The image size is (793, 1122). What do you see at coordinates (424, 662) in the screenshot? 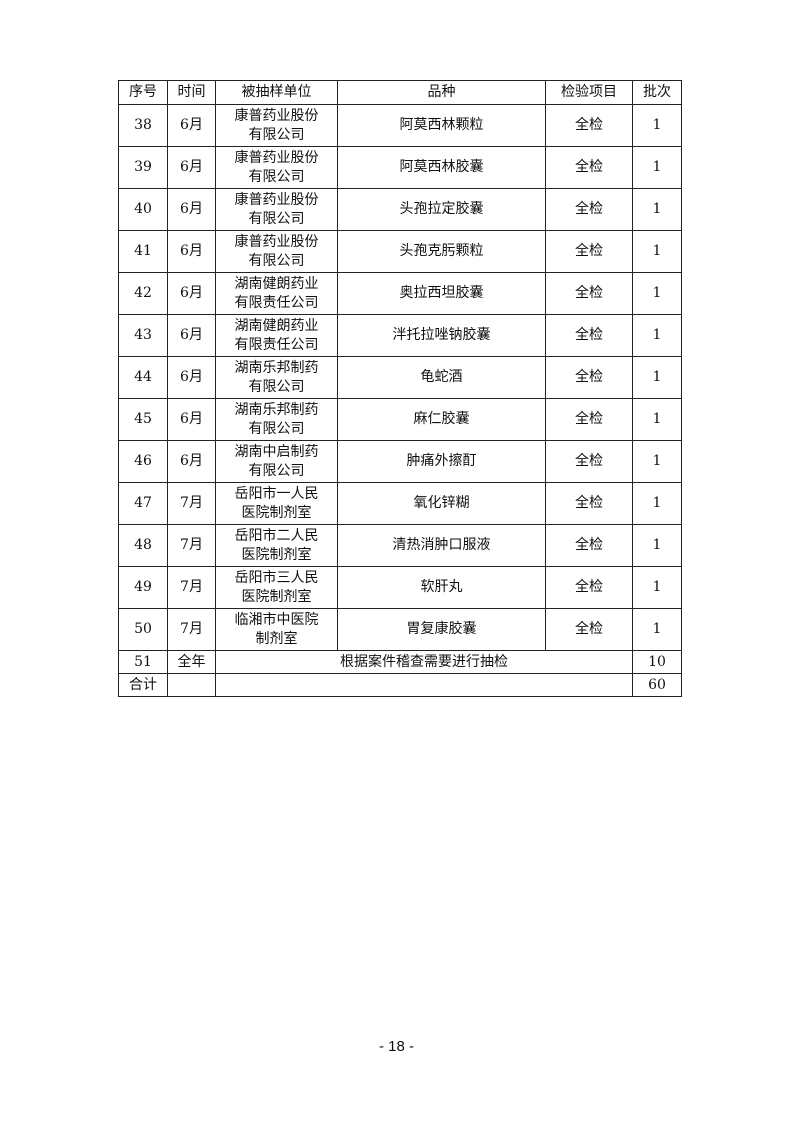
I see `cell-desc: 根据案件稽查需要进行抽检` at bounding box center [424, 662].